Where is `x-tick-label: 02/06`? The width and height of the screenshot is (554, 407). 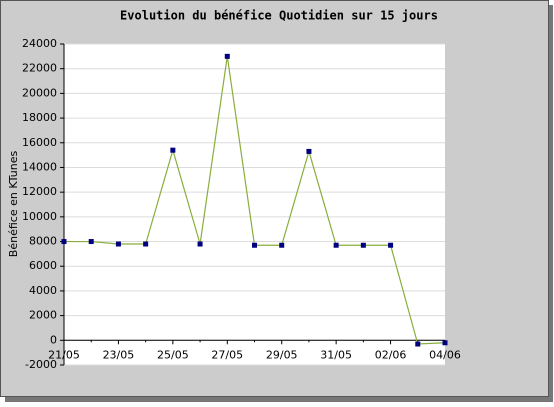
x-tick-label: 02/06 is located at coordinates (391, 354).